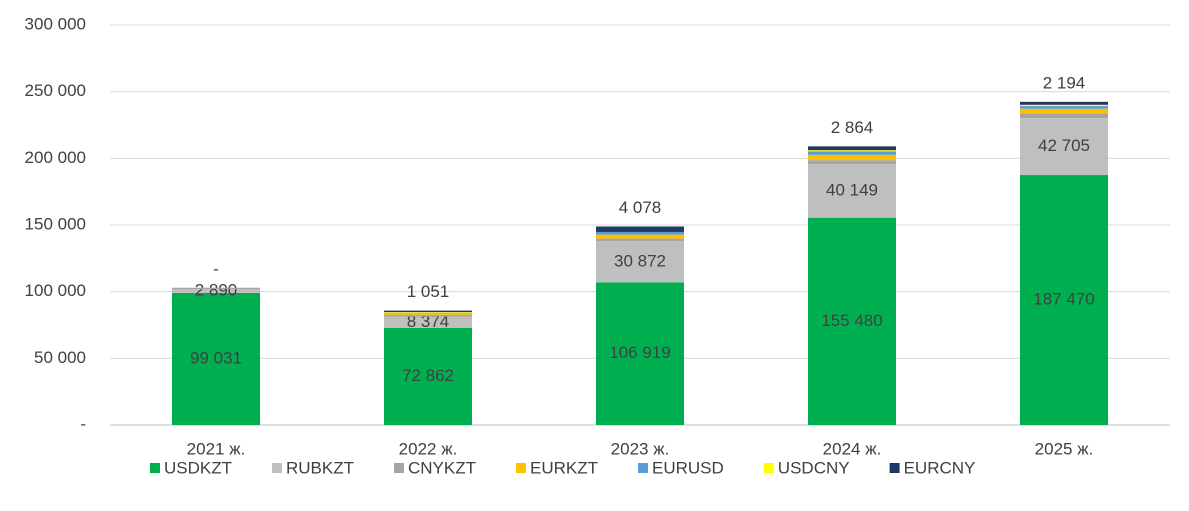  I want to click on data-label: 72 862, so click(428, 375).